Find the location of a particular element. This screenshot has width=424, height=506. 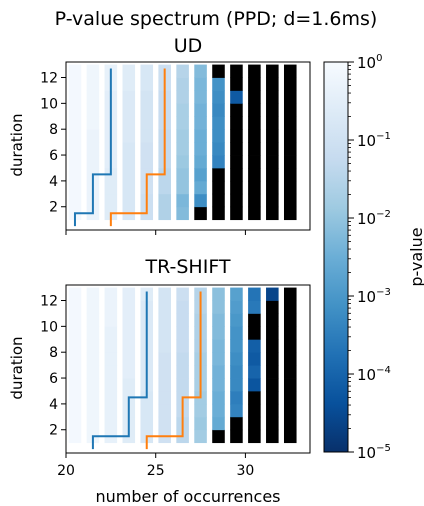

panel-ud-lines is located at coordinates (119, 147).